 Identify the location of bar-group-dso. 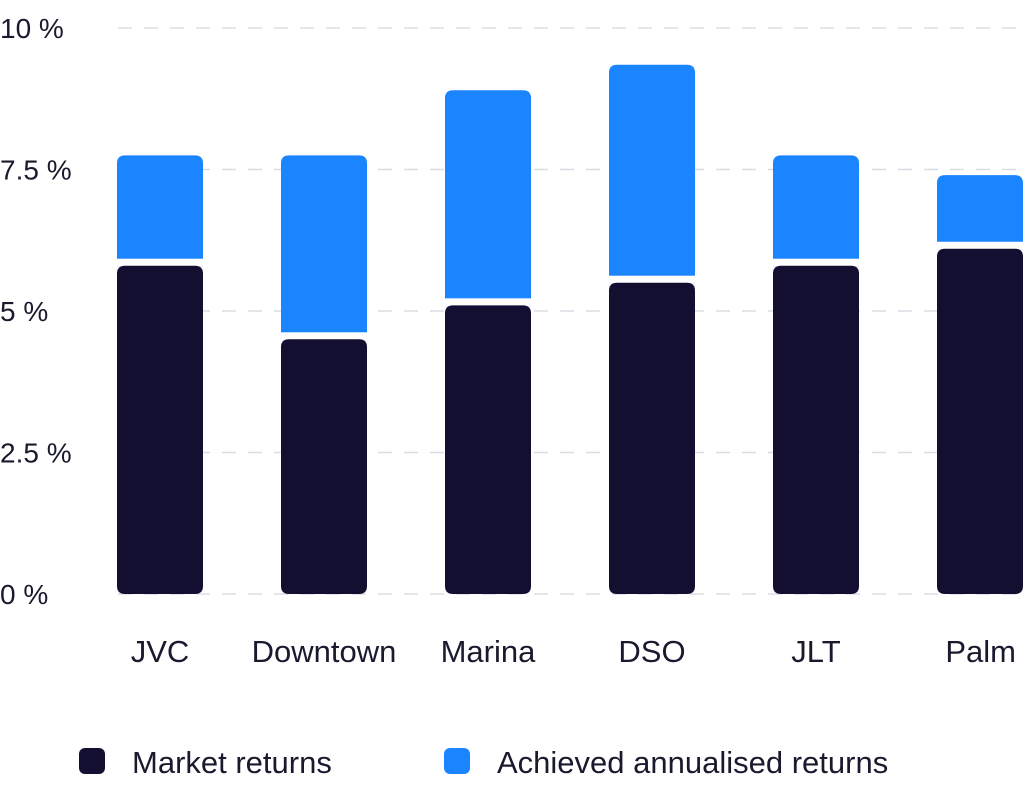
(652, 329).